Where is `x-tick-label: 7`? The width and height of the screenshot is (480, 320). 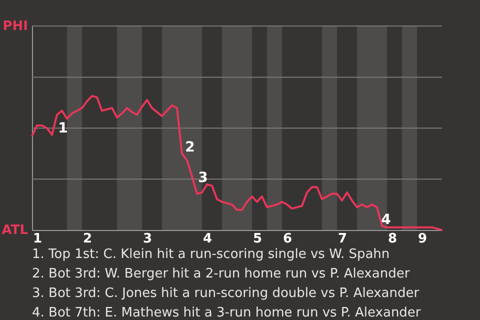
x-tick-label: 7 is located at coordinates (343, 239).